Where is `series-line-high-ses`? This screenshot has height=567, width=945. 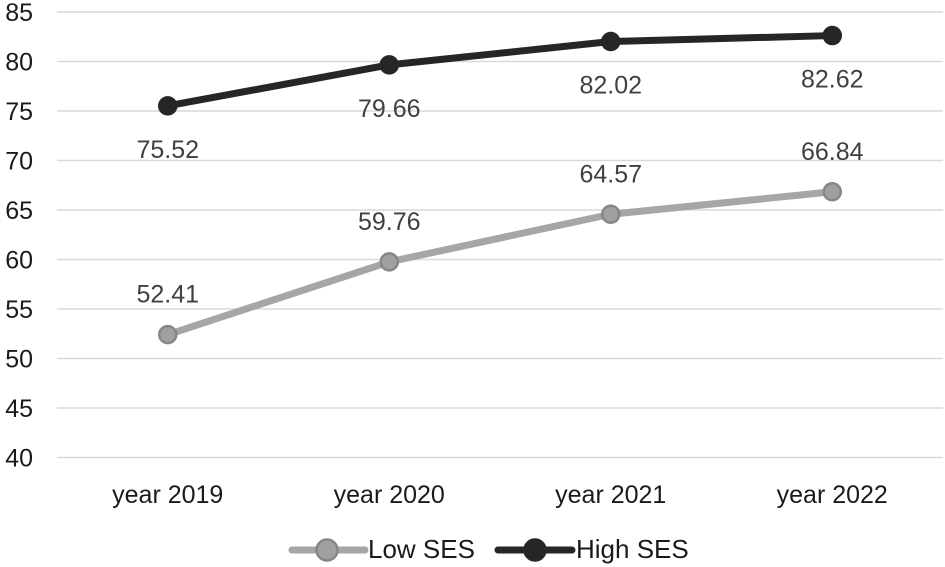
series-line-high-ses is located at coordinates (500, 71).